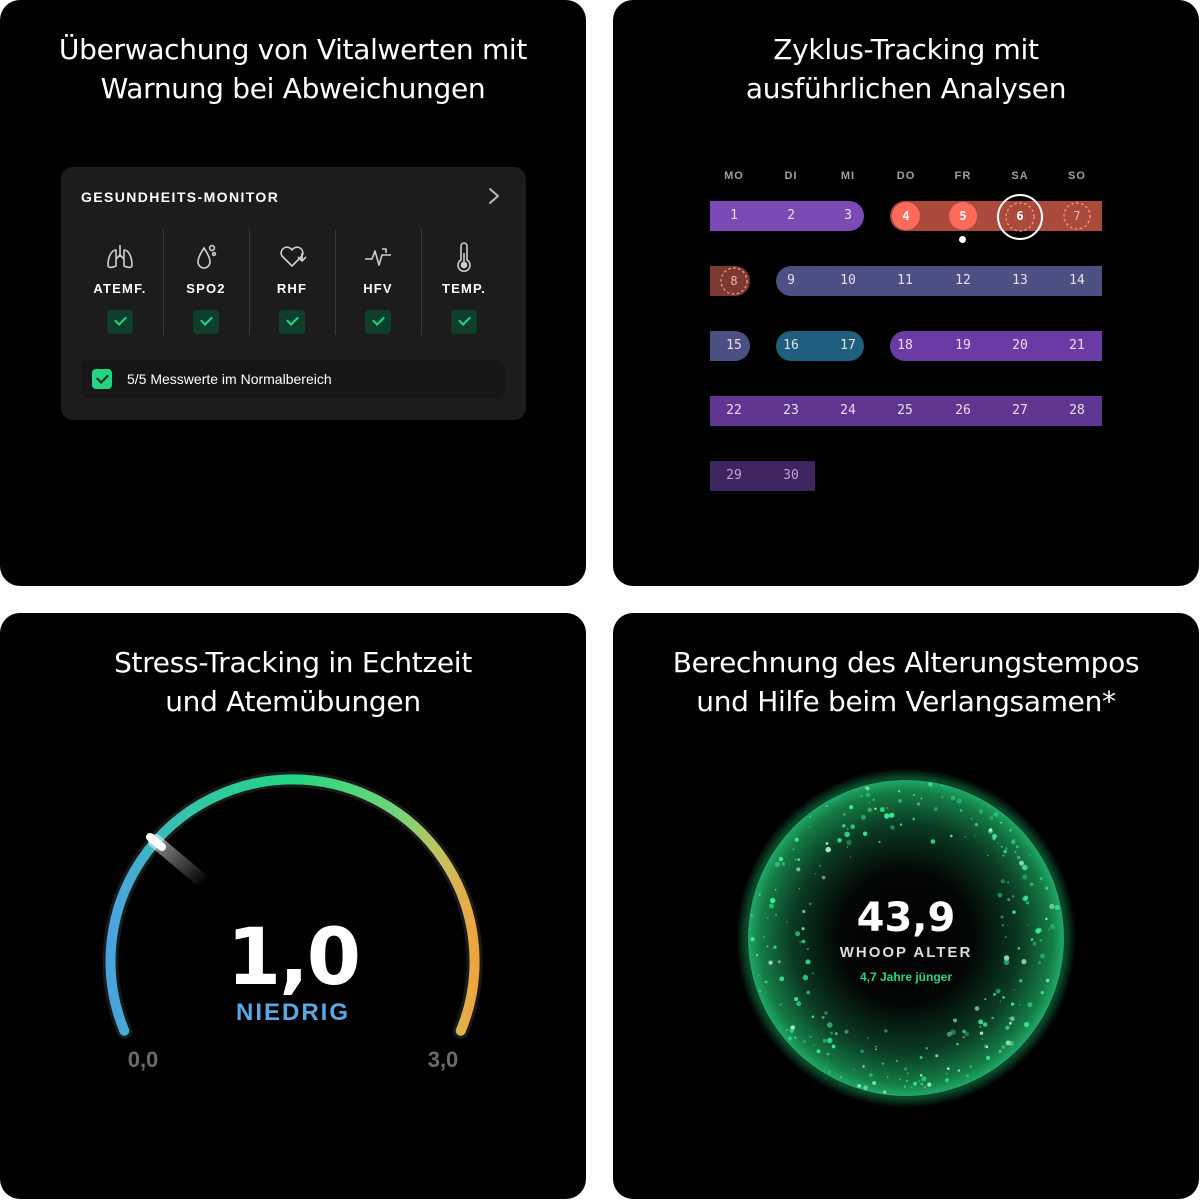 This screenshot has width=1200, height=1201. What do you see at coordinates (293, 701) in the screenshot?
I see `title-line-2: und Atemübungen` at bounding box center [293, 701].